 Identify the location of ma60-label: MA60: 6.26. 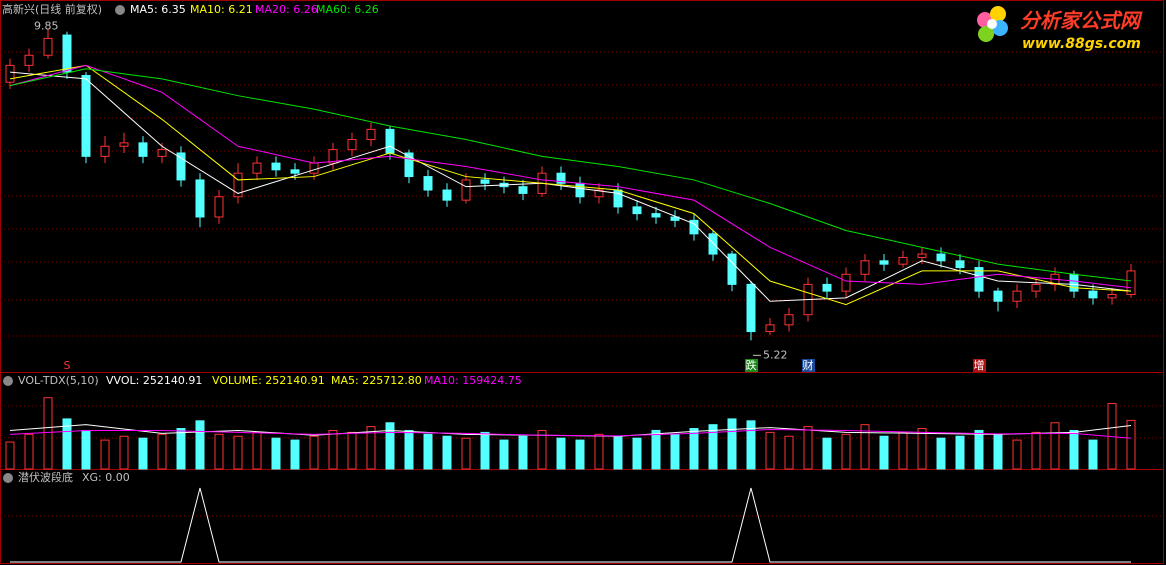
(347, 9).